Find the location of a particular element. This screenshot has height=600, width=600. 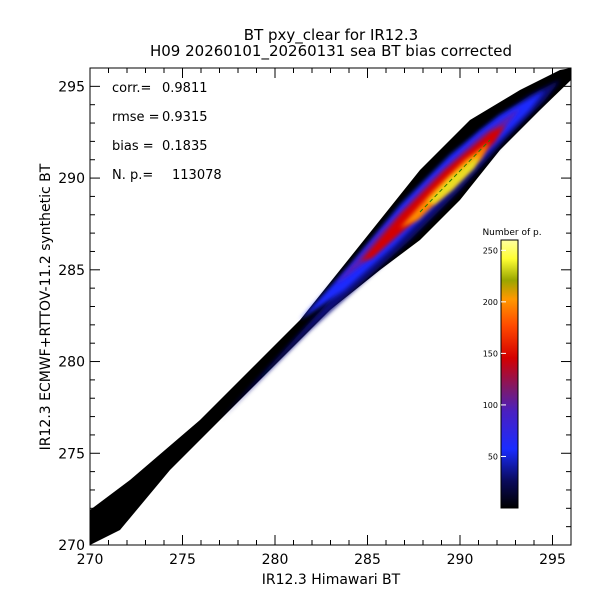

stat-label: rmse = is located at coordinates (136, 117).